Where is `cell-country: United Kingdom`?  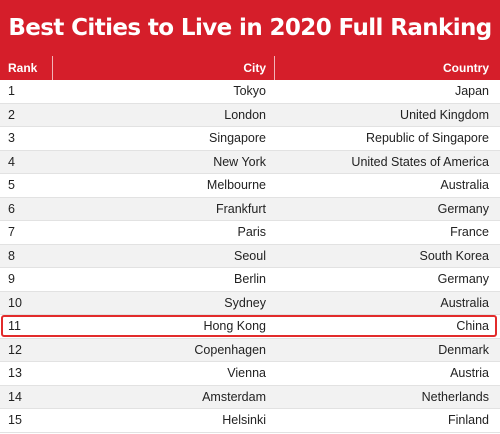 cell-country: United Kingdom is located at coordinates (444, 114).